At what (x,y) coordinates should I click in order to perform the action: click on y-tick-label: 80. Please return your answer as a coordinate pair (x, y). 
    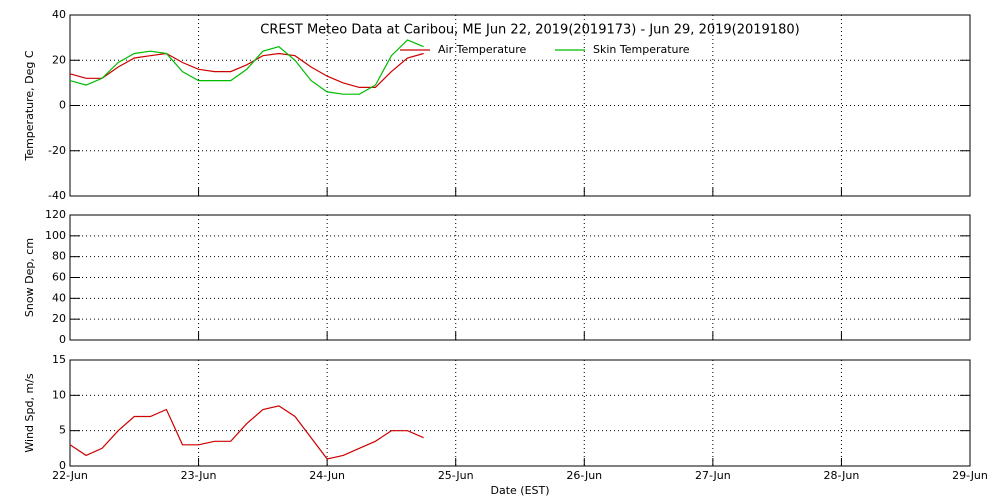
    Looking at the image, I should click on (59, 256).